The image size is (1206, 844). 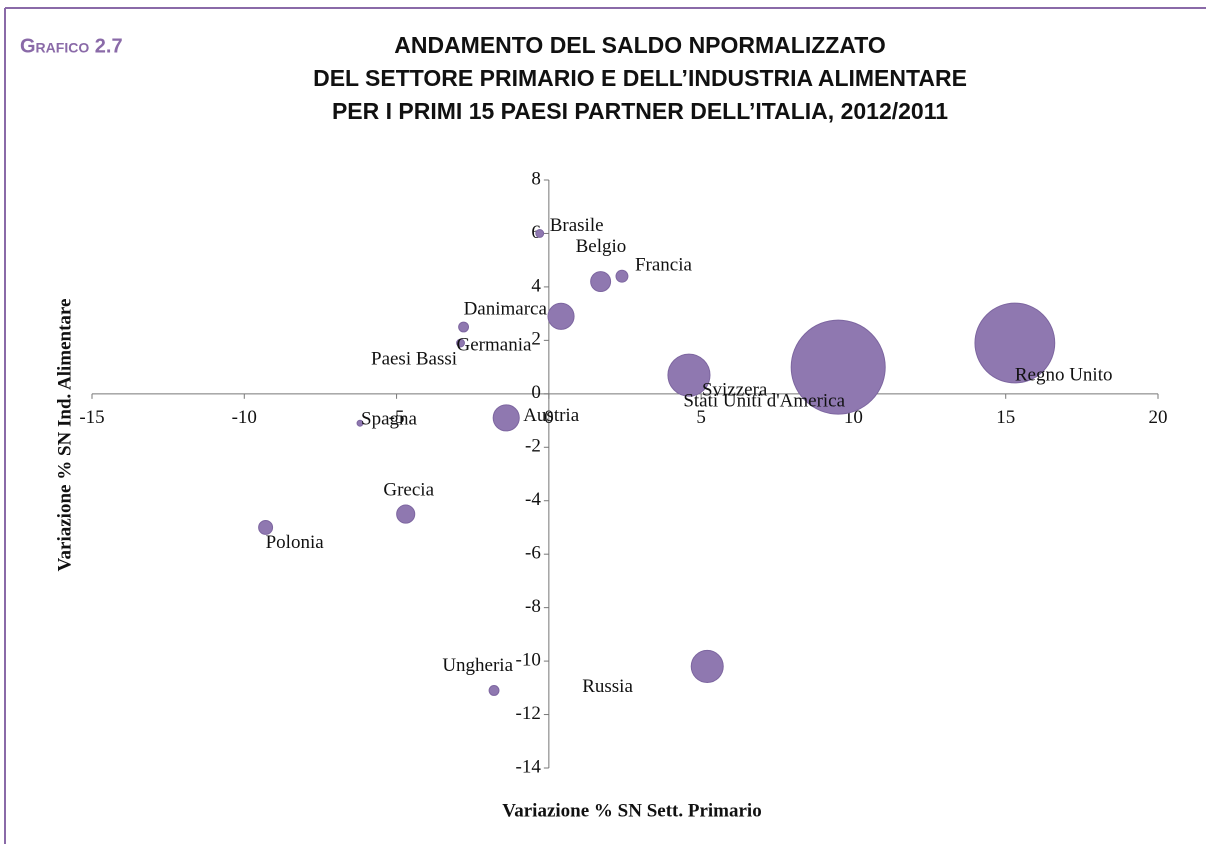 What do you see at coordinates (529, 766) in the screenshot?
I see `y-tick-label: -14` at bounding box center [529, 766].